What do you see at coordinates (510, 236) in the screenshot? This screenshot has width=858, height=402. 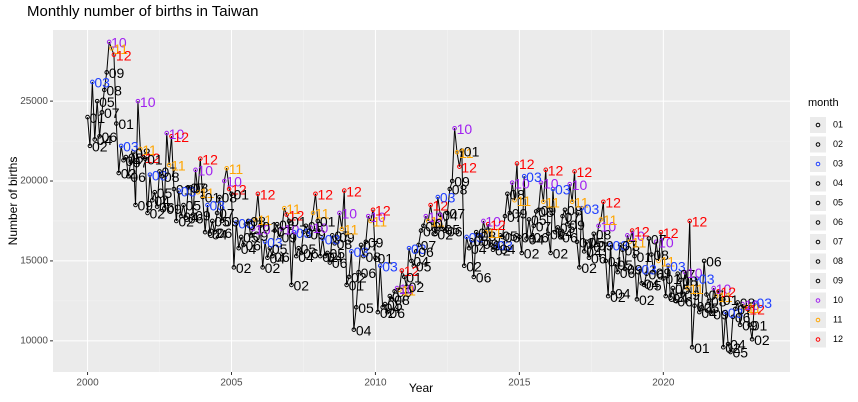 I see `point-label: 05` at bounding box center [510, 236].